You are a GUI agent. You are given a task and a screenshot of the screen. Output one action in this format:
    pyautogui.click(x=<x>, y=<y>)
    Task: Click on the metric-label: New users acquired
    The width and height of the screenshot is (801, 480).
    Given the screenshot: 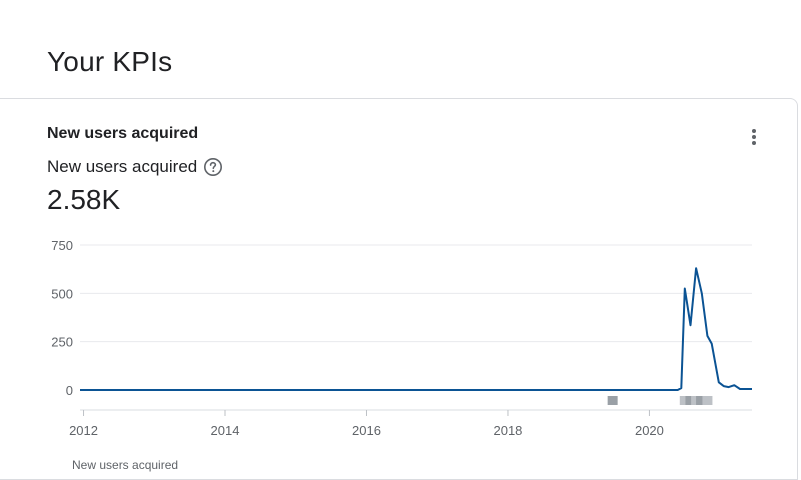 What is the action you would take?
    pyautogui.click(x=122, y=166)
    